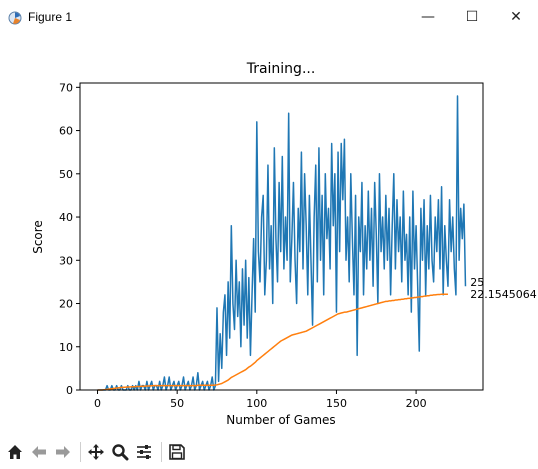 The image size is (538, 469). I want to click on back-button, so click(39, 452).